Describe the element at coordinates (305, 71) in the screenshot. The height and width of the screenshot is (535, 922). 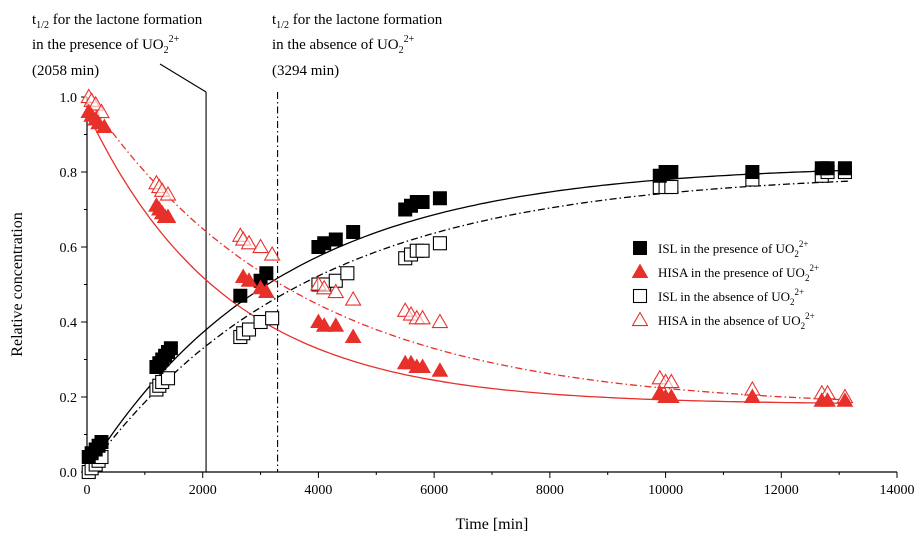
I see `annotation-line3: (3294 min)` at that location.